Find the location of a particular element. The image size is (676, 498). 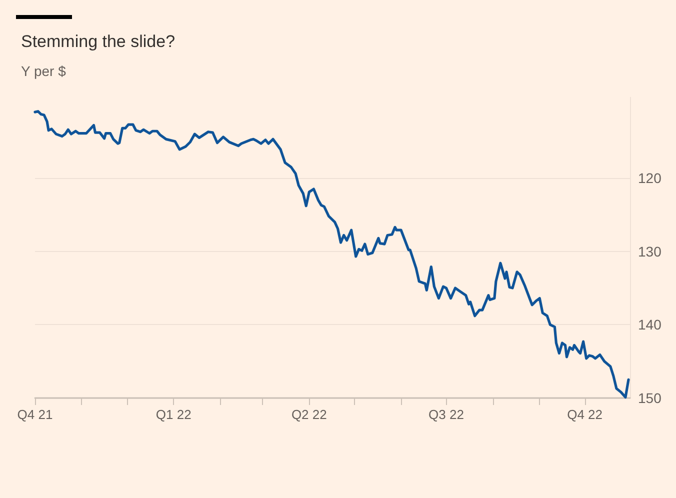

chart-subtitle: Y per $ is located at coordinates (43, 71).